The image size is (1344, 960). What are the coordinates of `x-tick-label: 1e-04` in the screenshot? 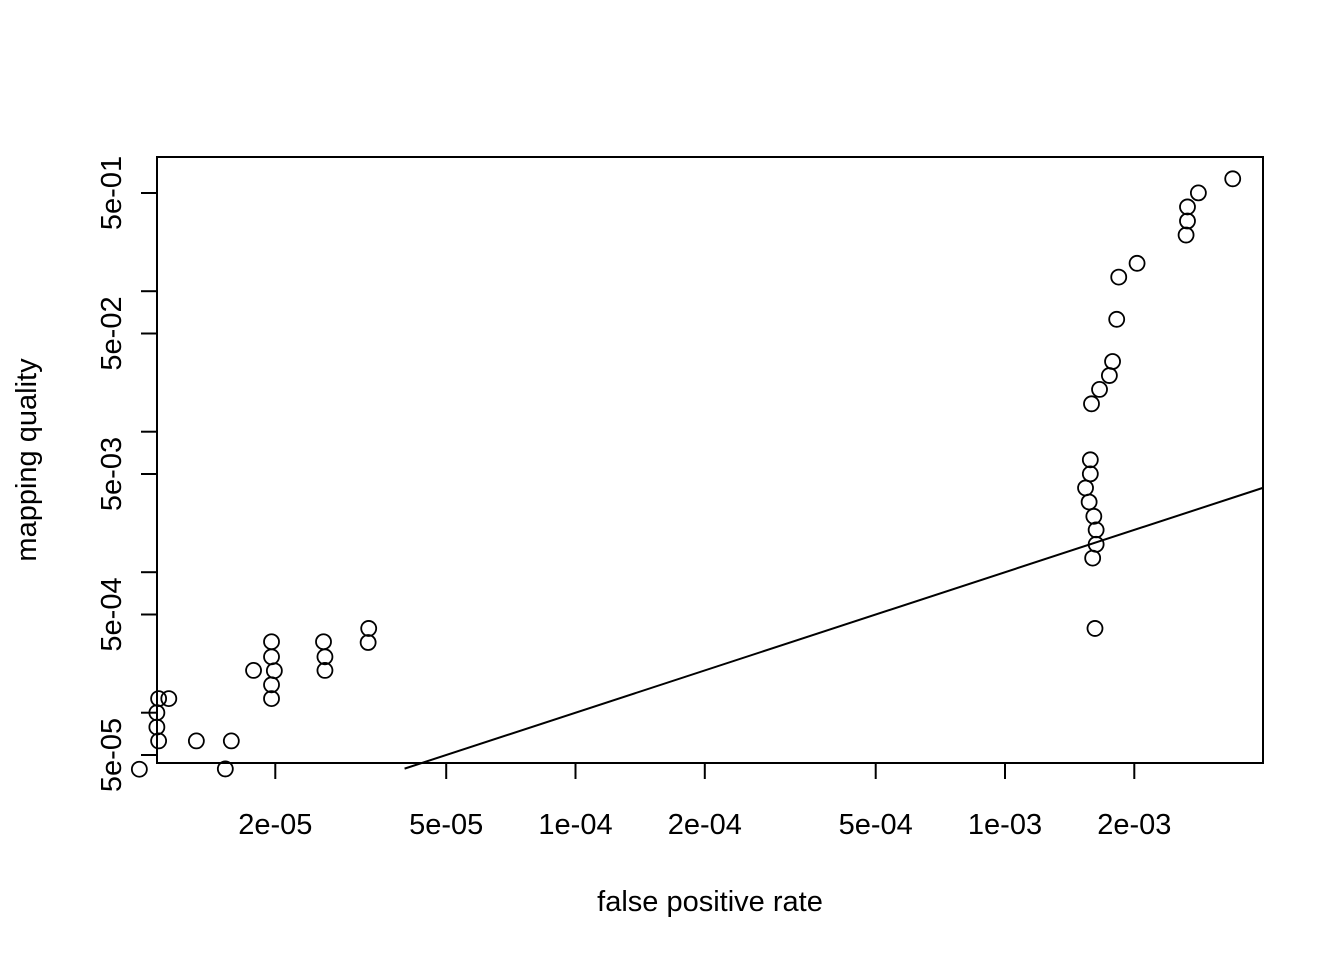 It's located at (575, 825).